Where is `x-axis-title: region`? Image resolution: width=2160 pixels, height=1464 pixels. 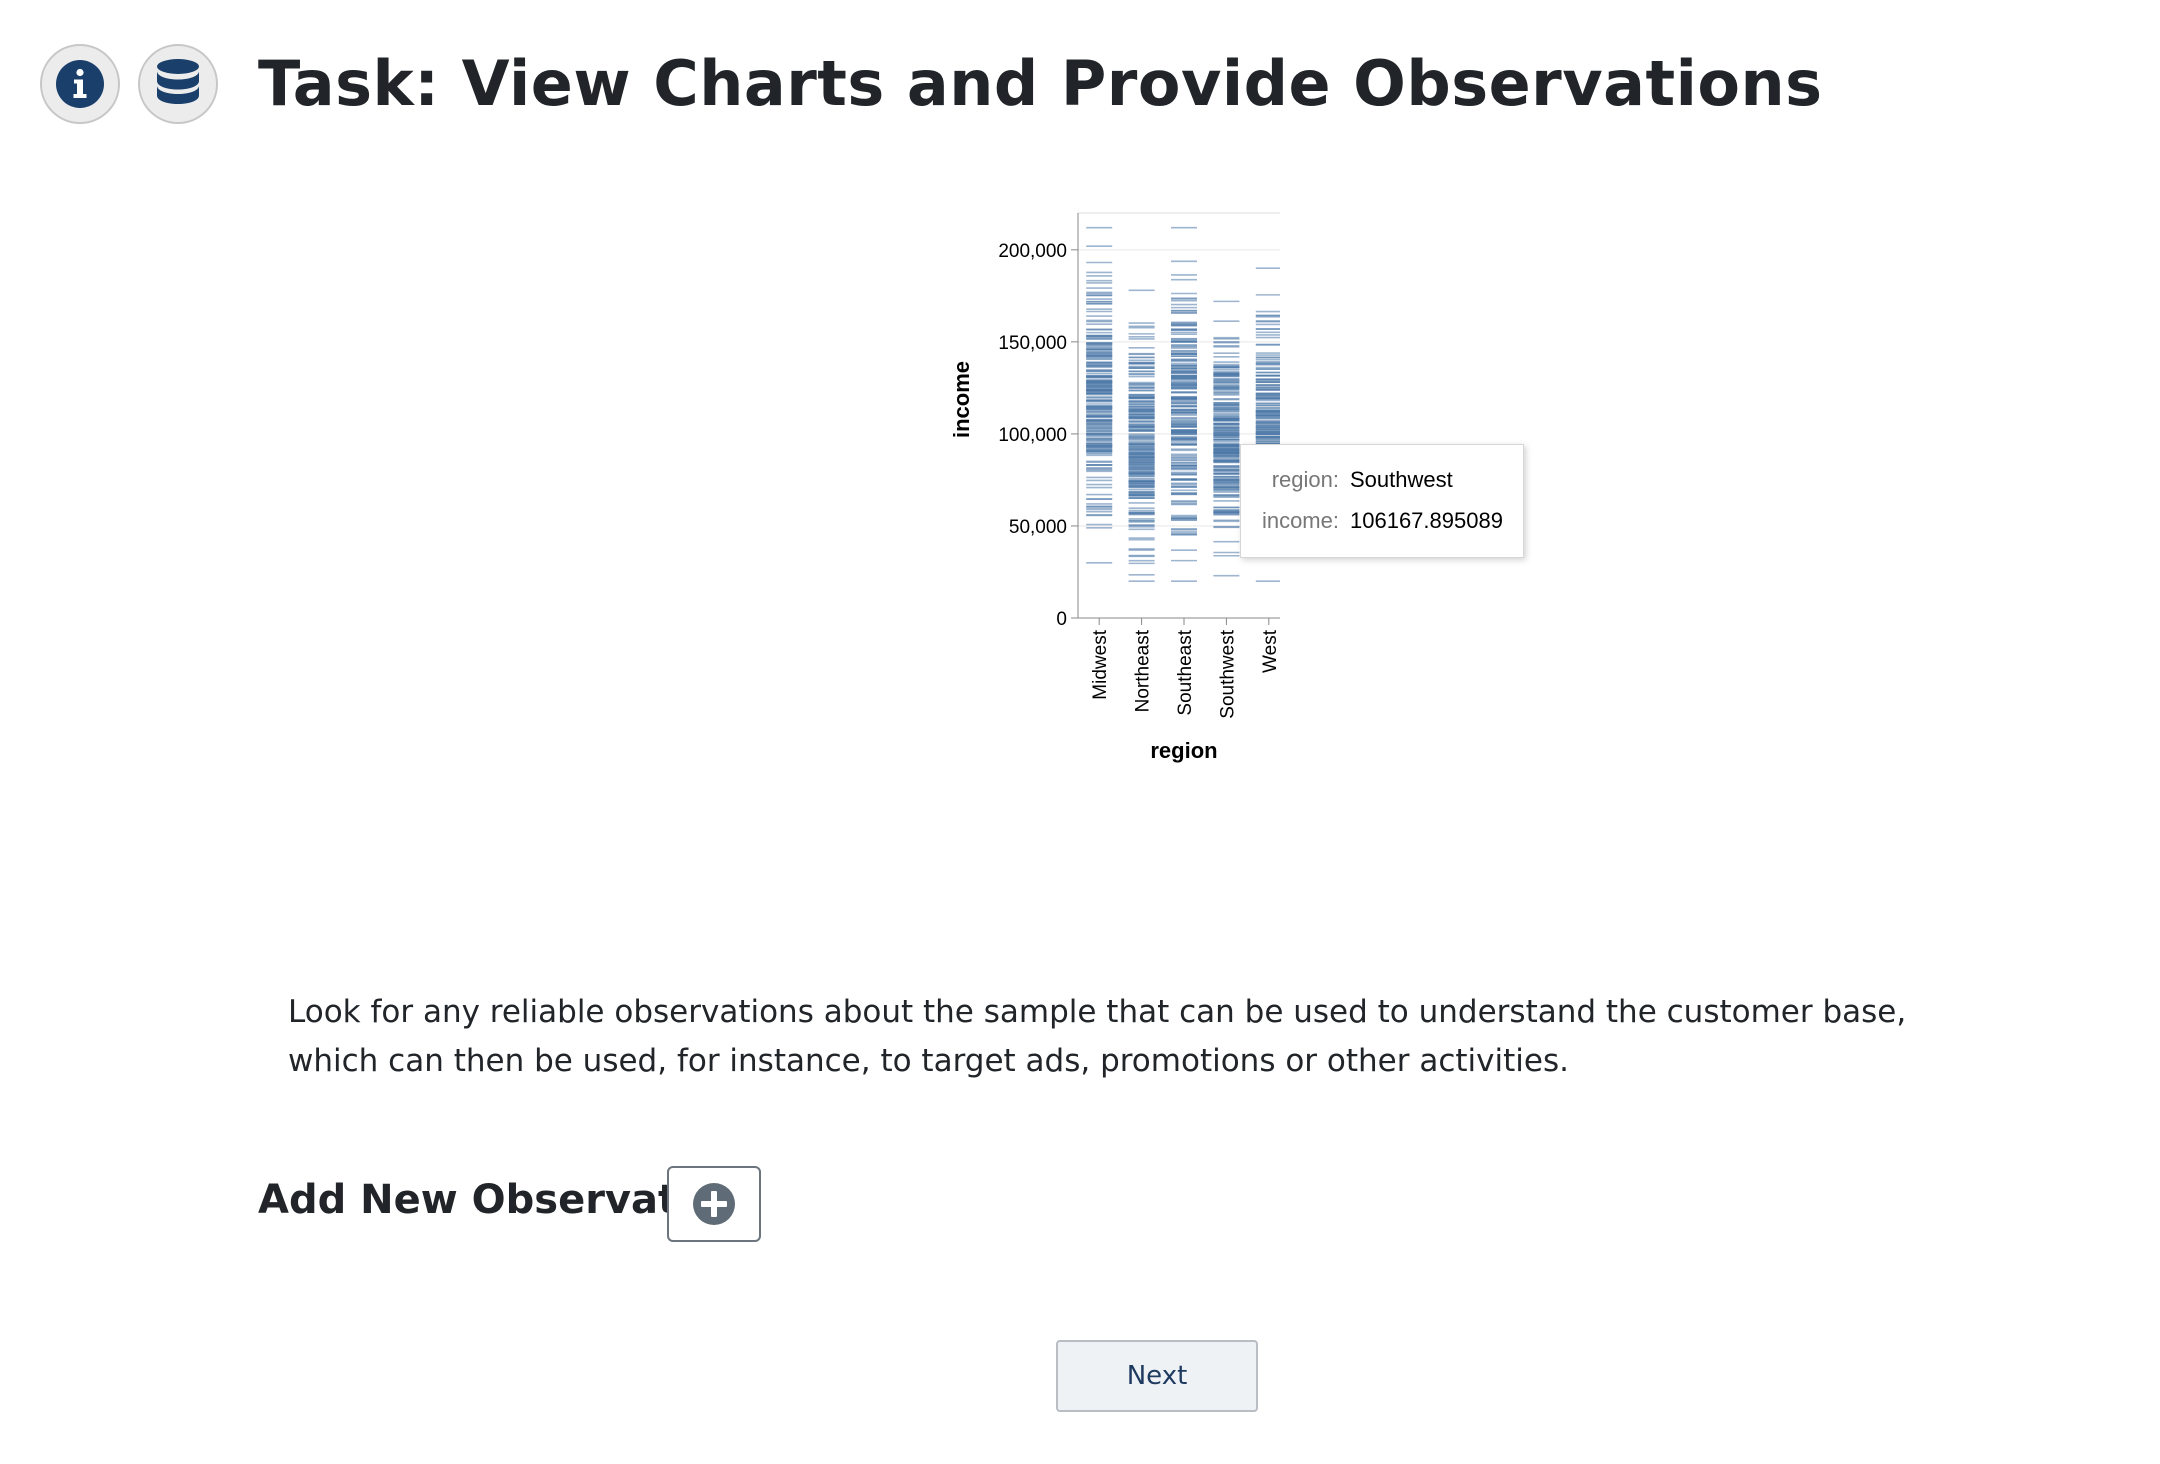
x-axis-title: region is located at coordinates (1183, 750).